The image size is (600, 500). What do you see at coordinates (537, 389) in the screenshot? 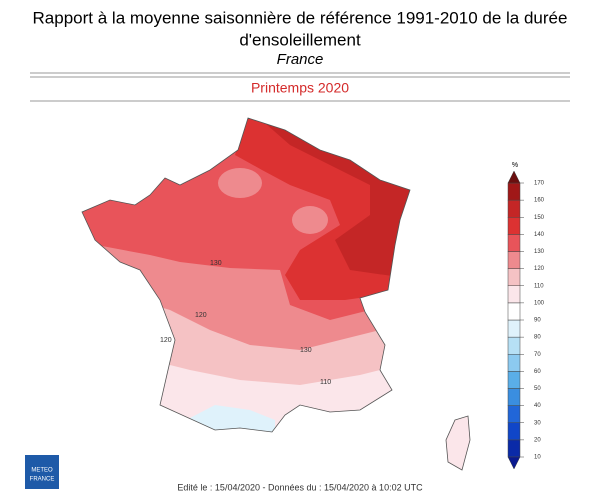
I see `colorbar-tick-label: 50` at bounding box center [537, 389].